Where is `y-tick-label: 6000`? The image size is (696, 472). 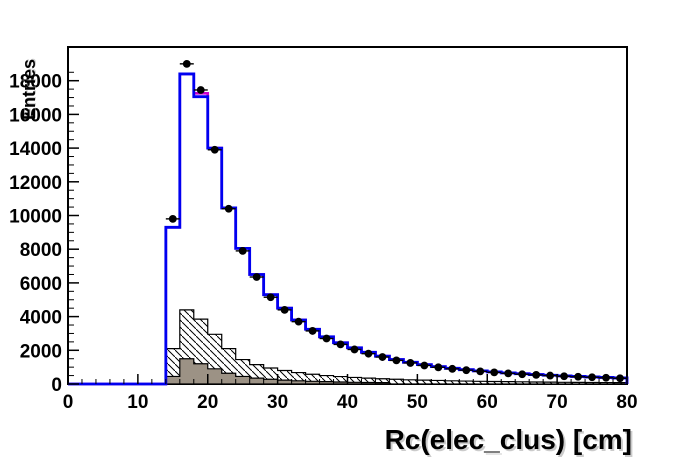 y-tick-label: 6000 is located at coordinates (41, 284).